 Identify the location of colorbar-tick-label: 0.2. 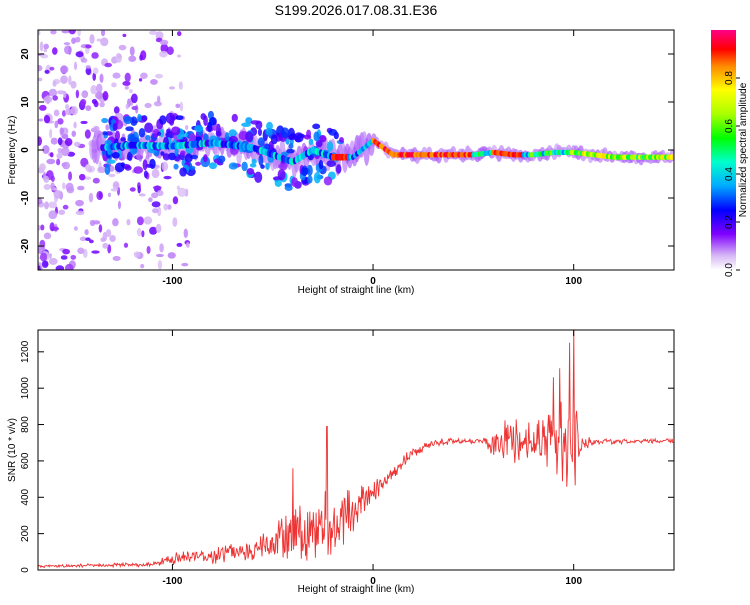
(729, 222).